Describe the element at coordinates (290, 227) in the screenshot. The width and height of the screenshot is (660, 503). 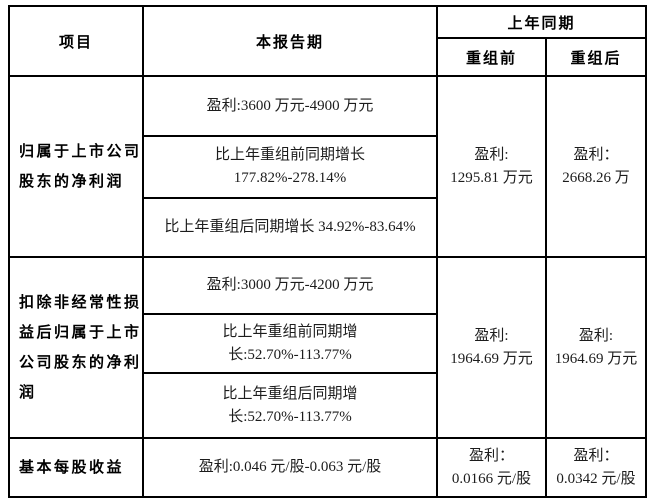
I see `net-profit-growth-vs-post: 比上年重组后同期增长 34.92%-83.64%` at that location.